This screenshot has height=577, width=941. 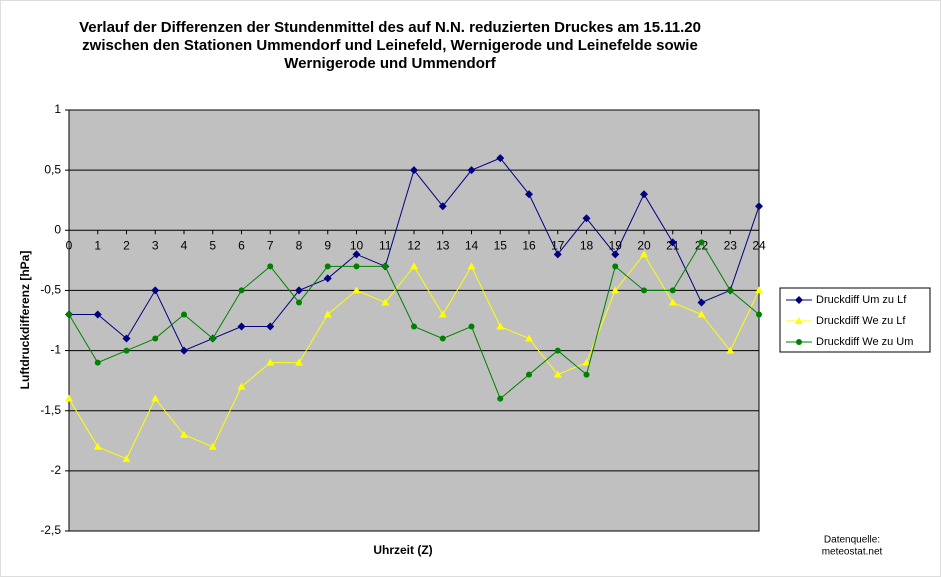 What do you see at coordinates (184, 245) in the screenshot?
I see `x-tick-label: 4` at bounding box center [184, 245].